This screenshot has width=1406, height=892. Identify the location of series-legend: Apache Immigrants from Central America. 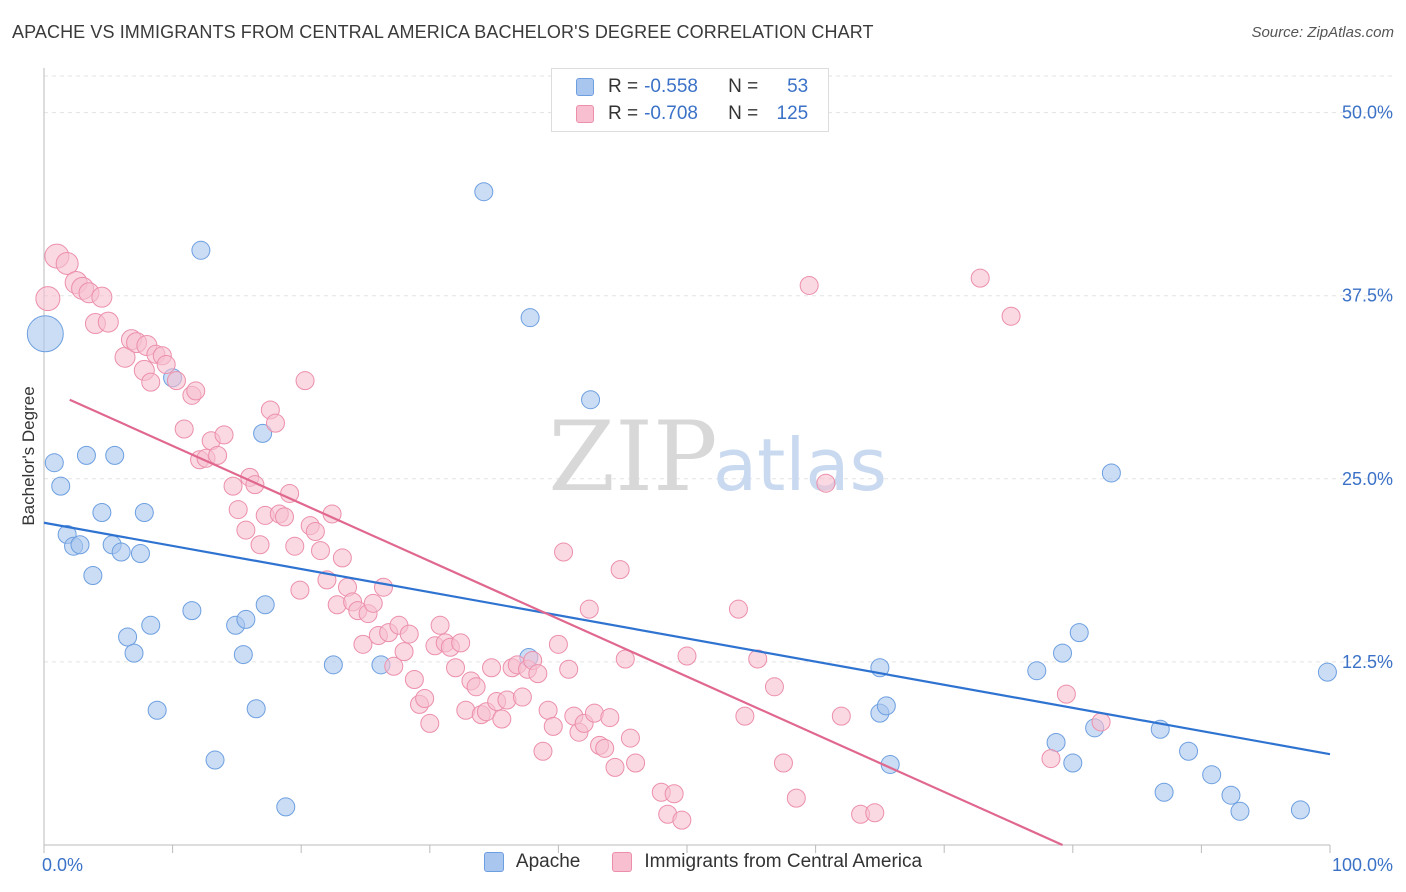
(703, 862).